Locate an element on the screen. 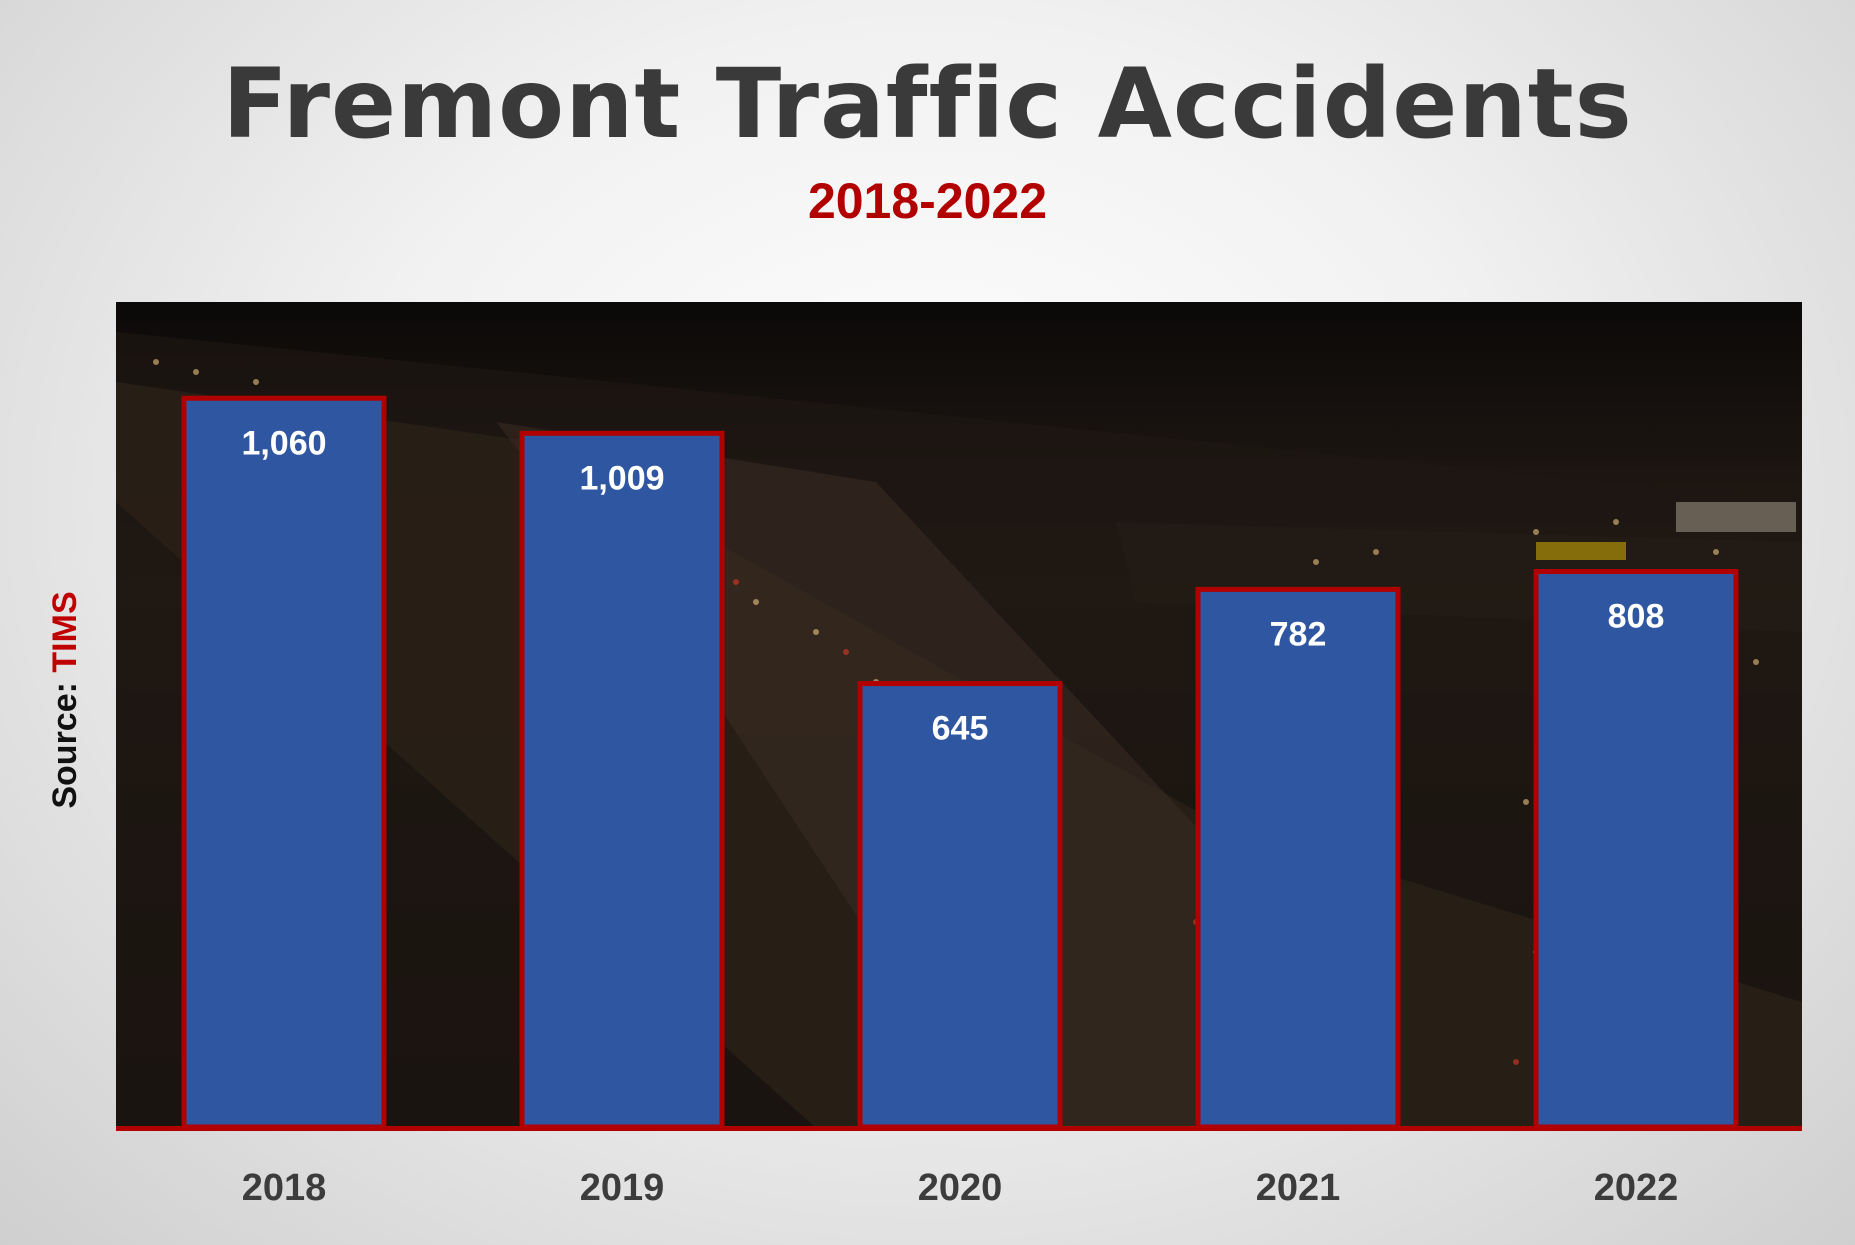 This screenshot has height=1245, width=1855. x-tick-label-2022: 2022 is located at coordinates (1636, 1188).